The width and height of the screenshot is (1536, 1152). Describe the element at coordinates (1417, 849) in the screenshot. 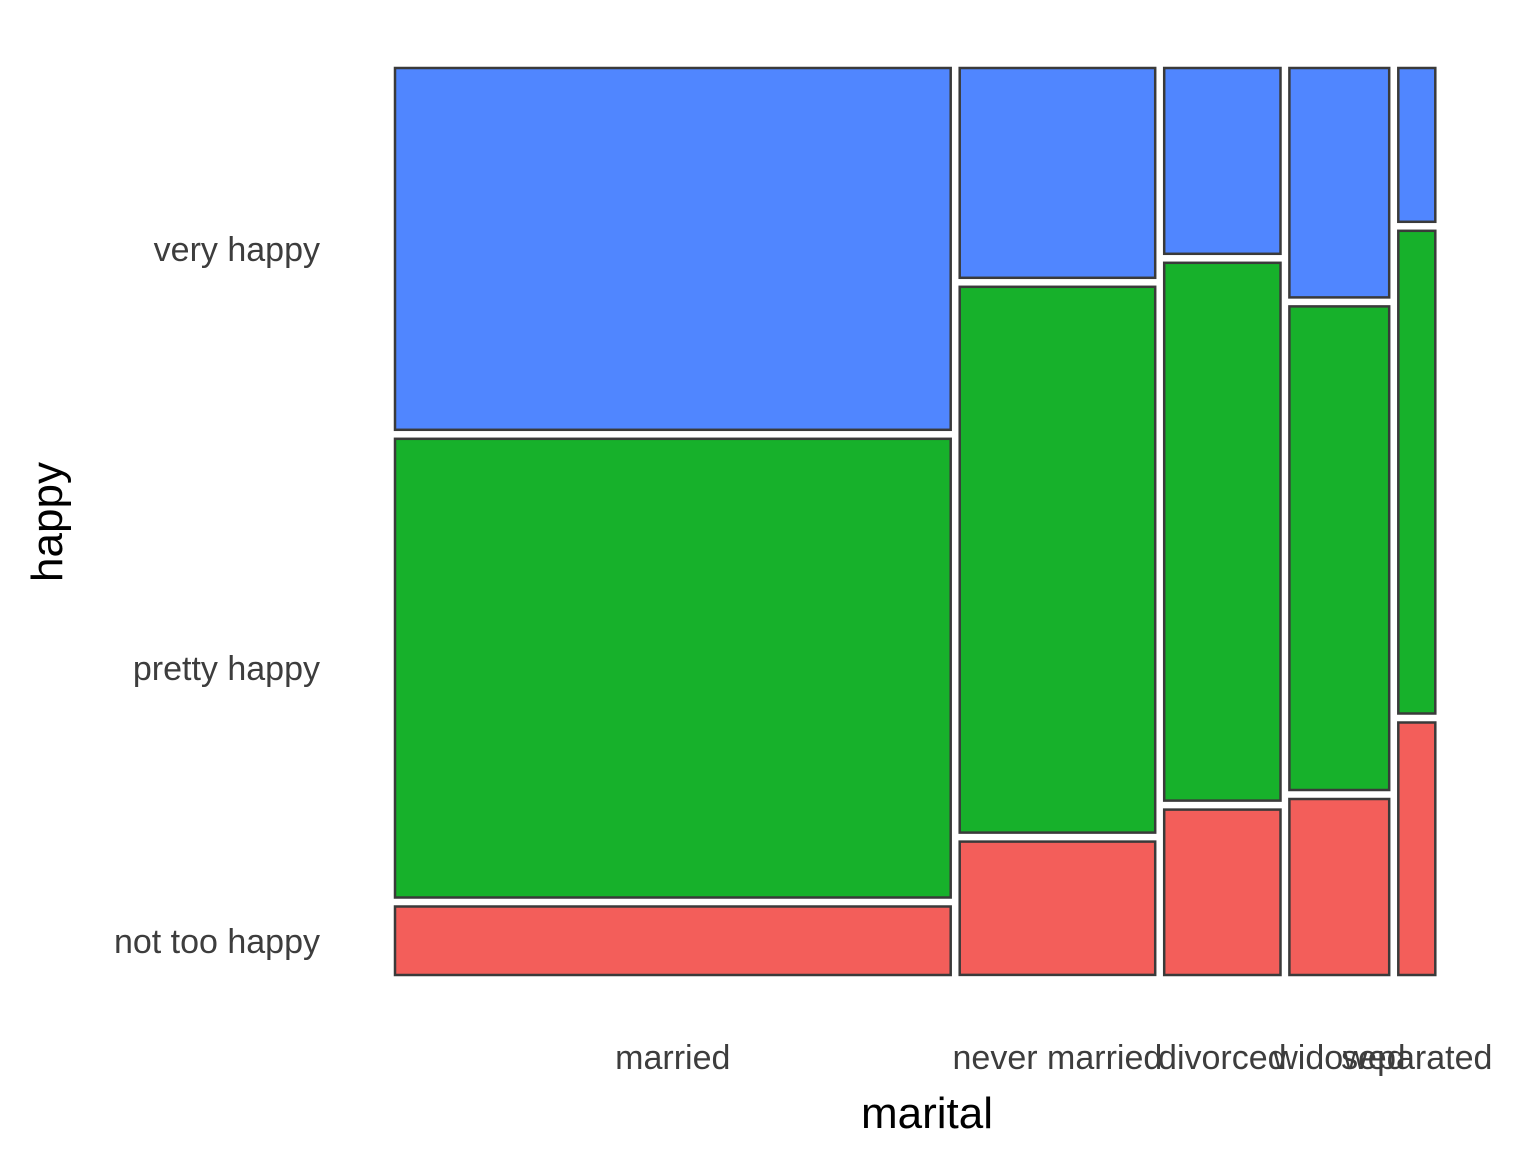

I see `tile-separated-not-too-happy` at that location.